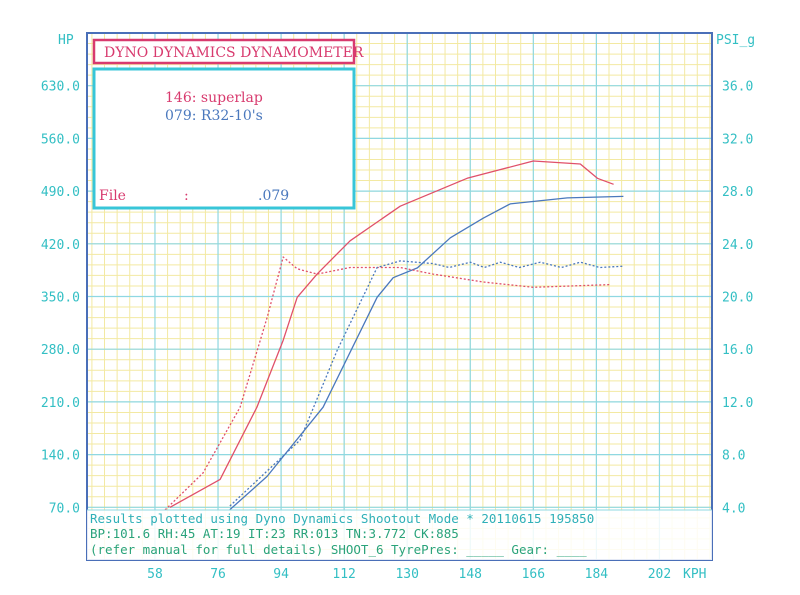  What do you see at coordinates (66, 40) in the screenshot?
I see `y-left-axis-label: HP` at bounding box center [66, 40].